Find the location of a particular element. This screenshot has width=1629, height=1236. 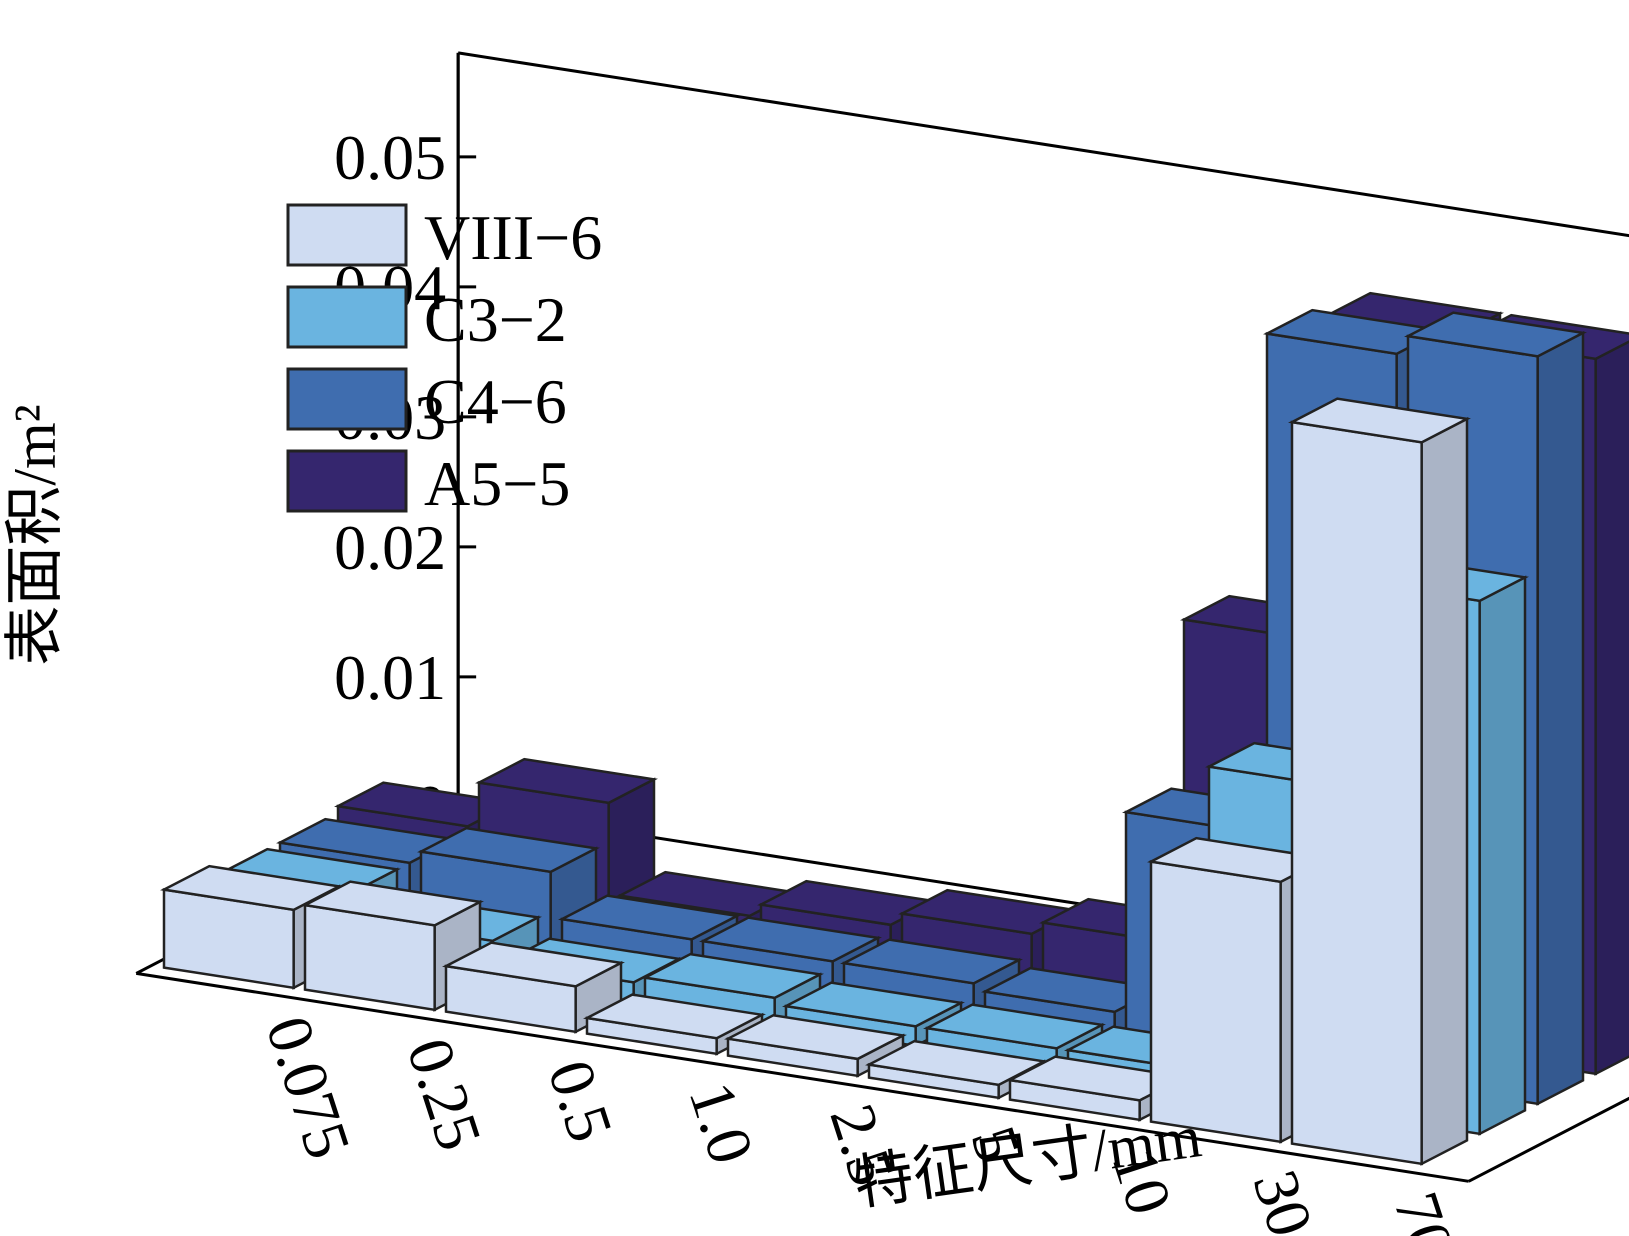

x-tick-label: 1.0 is located at coordinates (721, 1123).